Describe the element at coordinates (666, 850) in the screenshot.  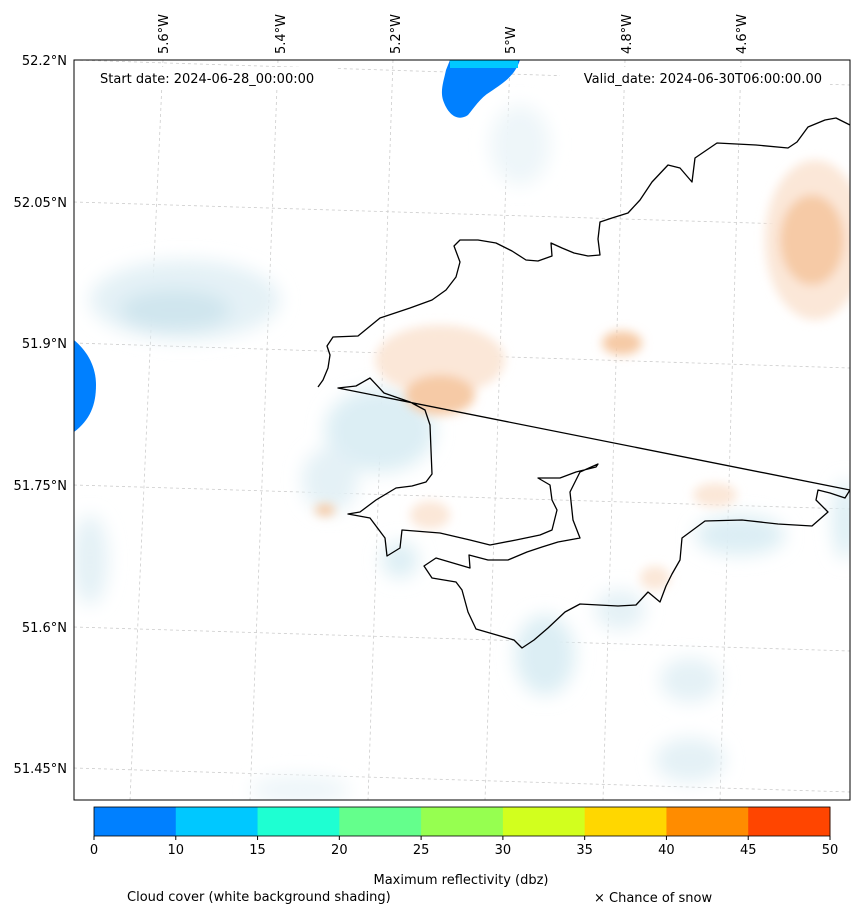
I see `colorbar-tick-label: 40` at that location.